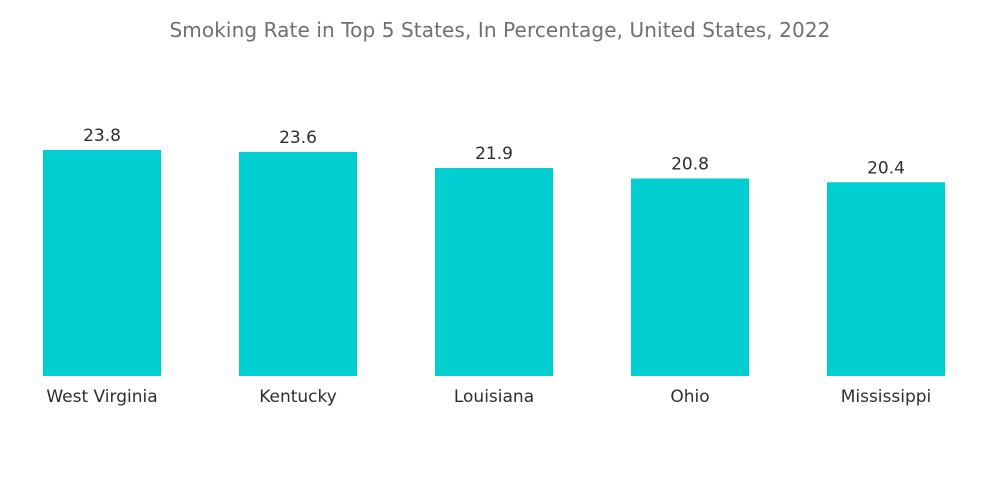 Image resolution: width=1000 pixels, height=504 pixels. What do you see at coordinates (886, 279) in the screenshot?
I see `bar-mississippi` at bounding box center [886, 279].